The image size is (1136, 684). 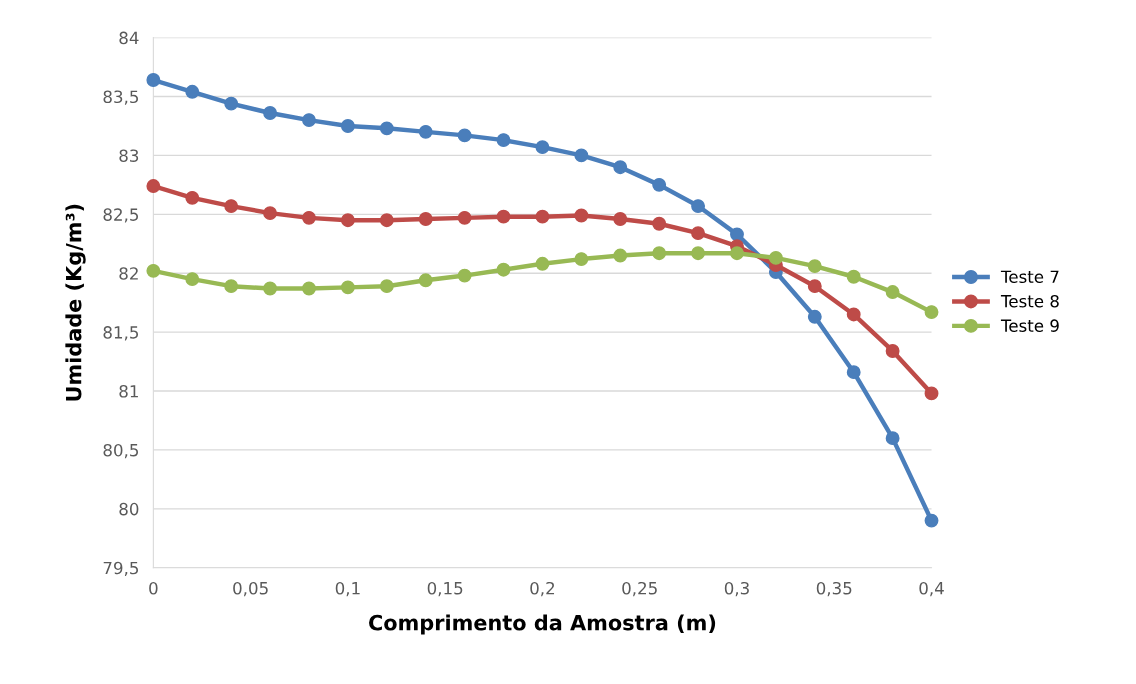 What do you see at coordinates (1029, 325) in the screenshot?
I see `legend-label: Teste 9` at bounding box center [1029, 325].